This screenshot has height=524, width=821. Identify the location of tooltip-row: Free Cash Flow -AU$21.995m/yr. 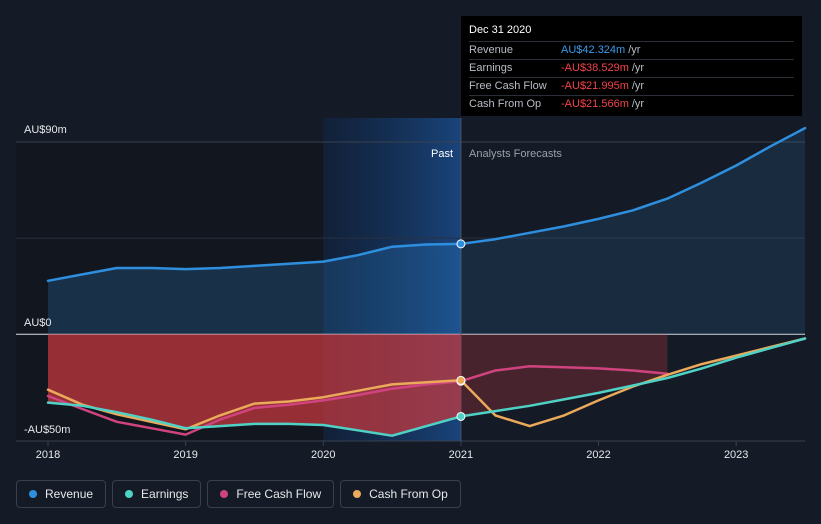
(631, 86).